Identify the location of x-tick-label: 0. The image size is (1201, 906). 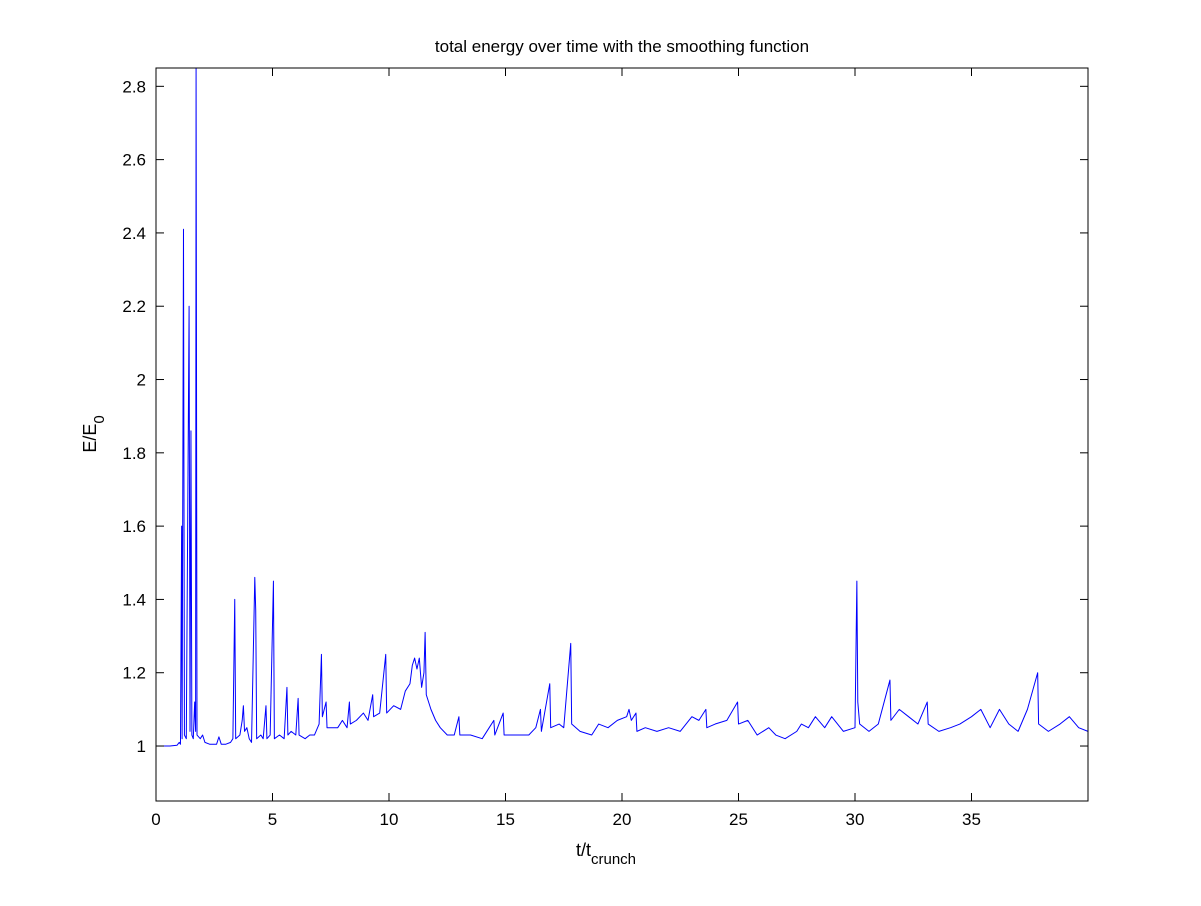
(155, 819).